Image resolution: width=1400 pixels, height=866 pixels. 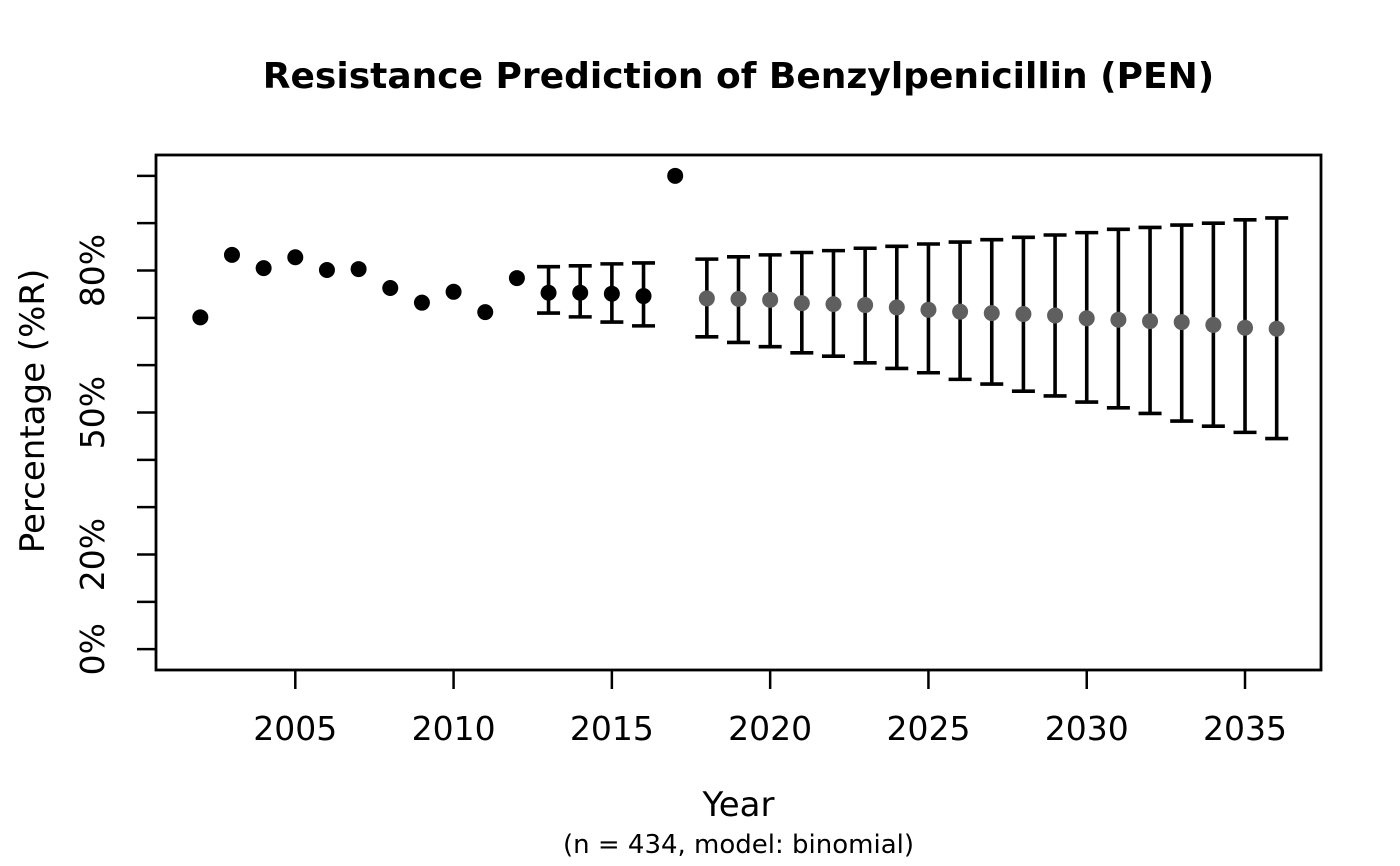 What do you see at coordinates (1245, 728) in the screenshot?
I see `x-tick-label-2035: 2035` at bounding box center [1245, 728].